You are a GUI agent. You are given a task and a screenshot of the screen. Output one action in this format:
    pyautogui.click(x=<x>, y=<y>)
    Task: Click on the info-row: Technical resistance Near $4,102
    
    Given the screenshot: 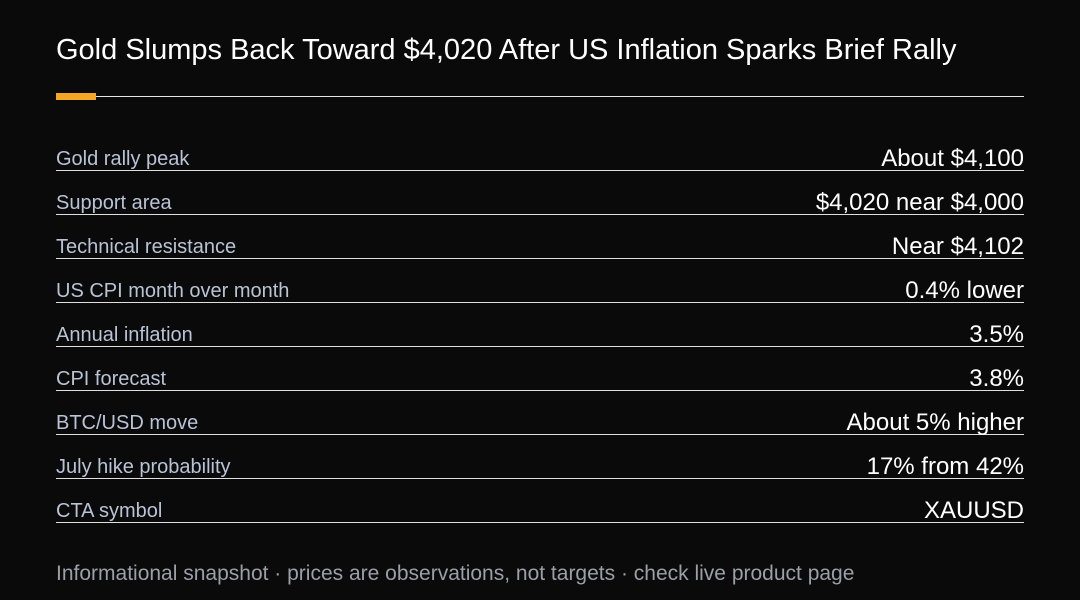 What is the action you would take?
    pyautogui.click(x=540, y=250)
    